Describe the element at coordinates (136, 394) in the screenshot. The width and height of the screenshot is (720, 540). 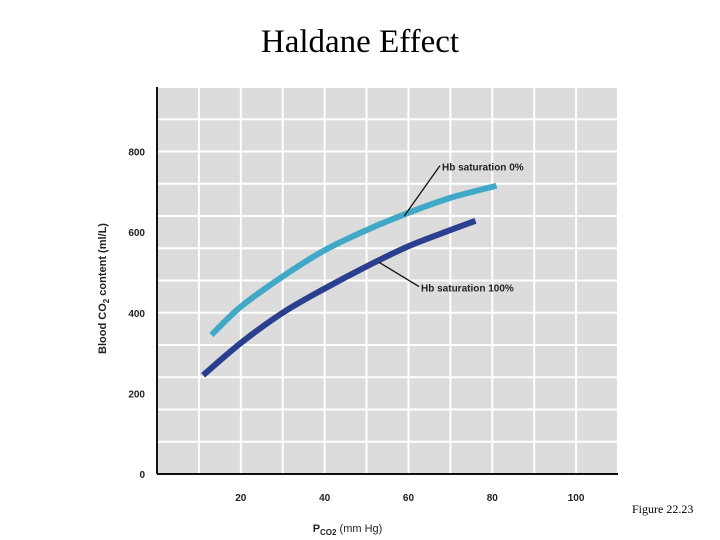
I see `y-tick-label: 200` at that location.